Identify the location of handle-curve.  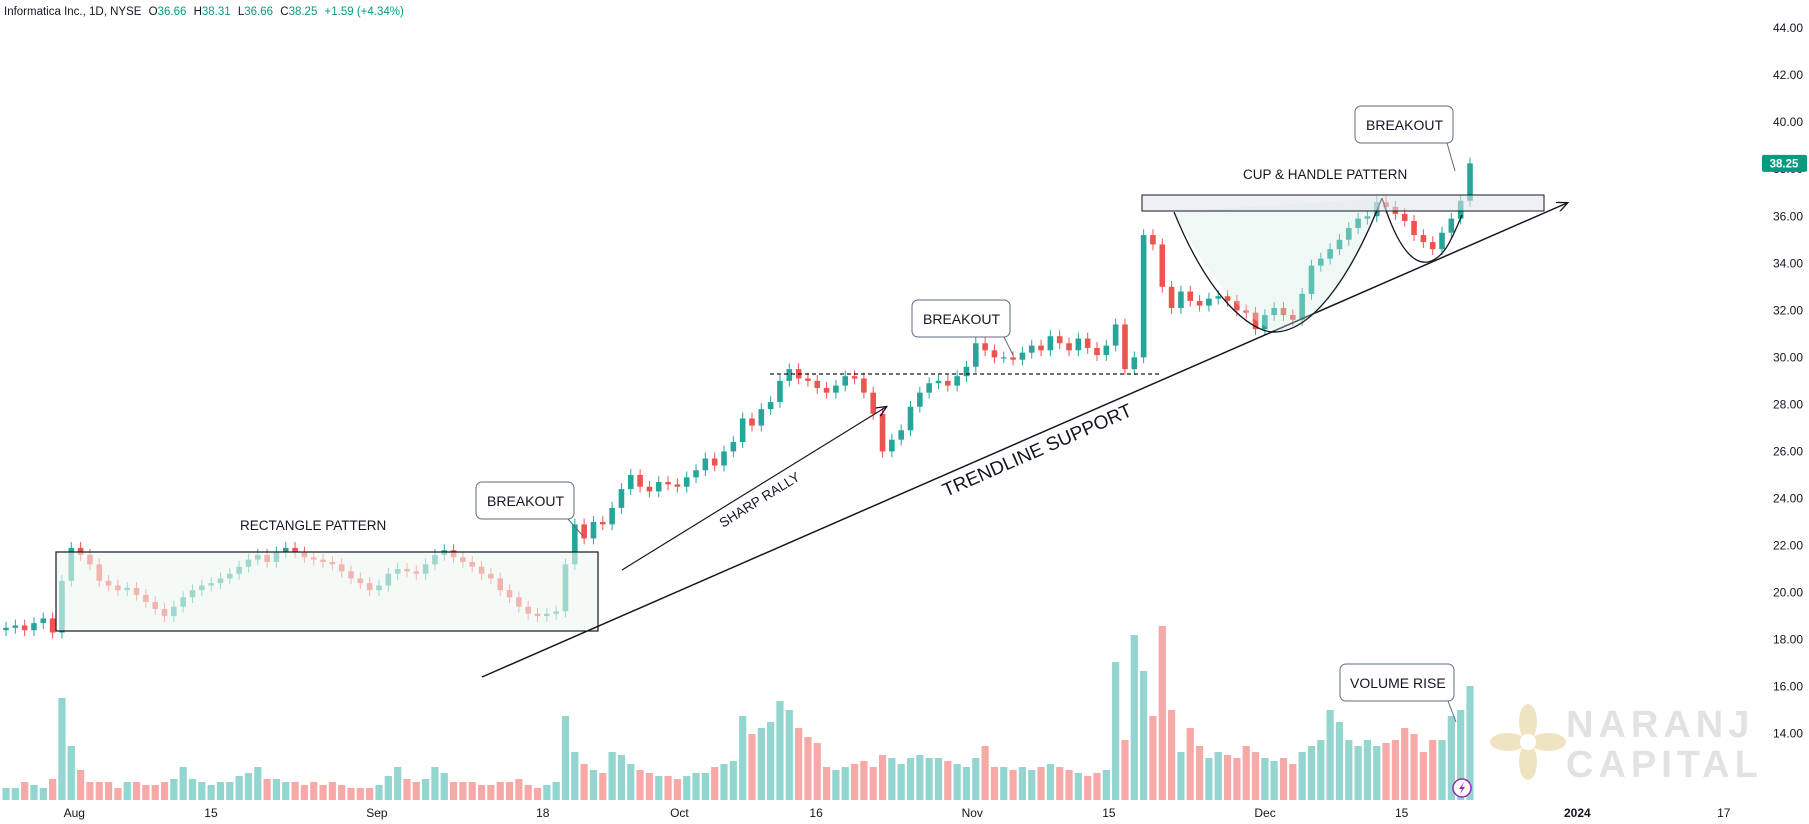
(1422, 230).